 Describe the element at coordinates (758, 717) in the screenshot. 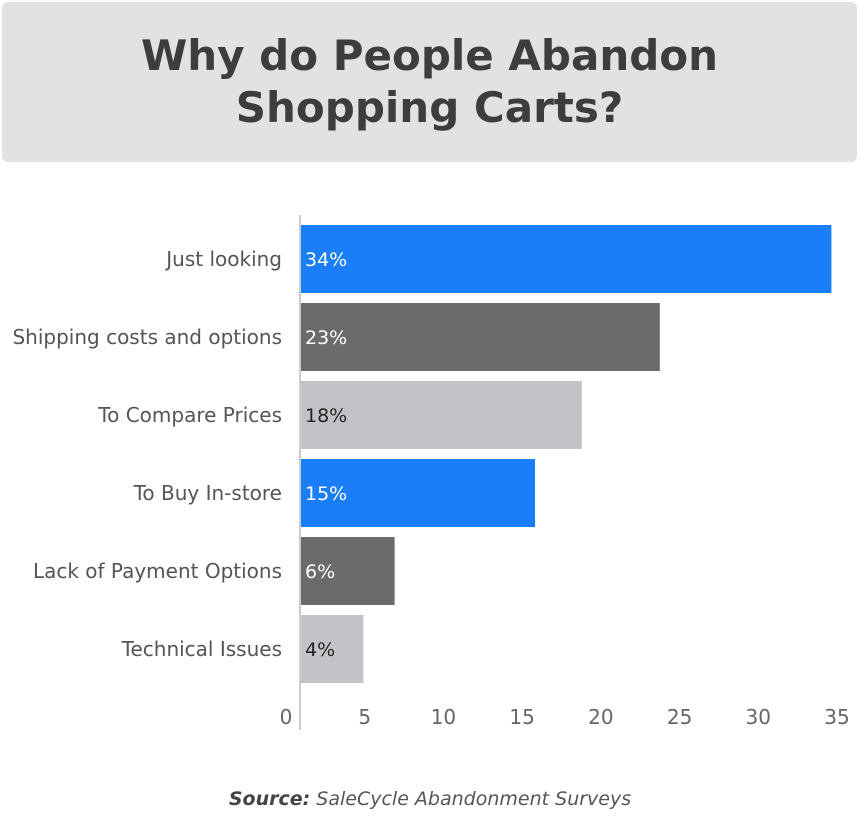

I see `x-tick-label: 30` at that location.